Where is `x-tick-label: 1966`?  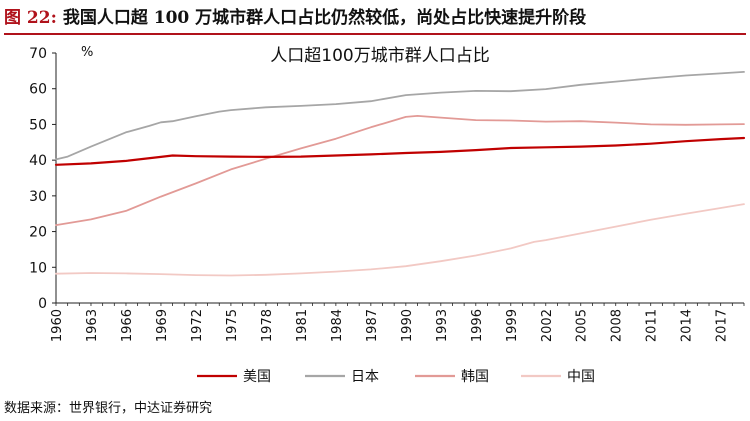
x-tick-label: 1966 is located at coordinates (127, 325).